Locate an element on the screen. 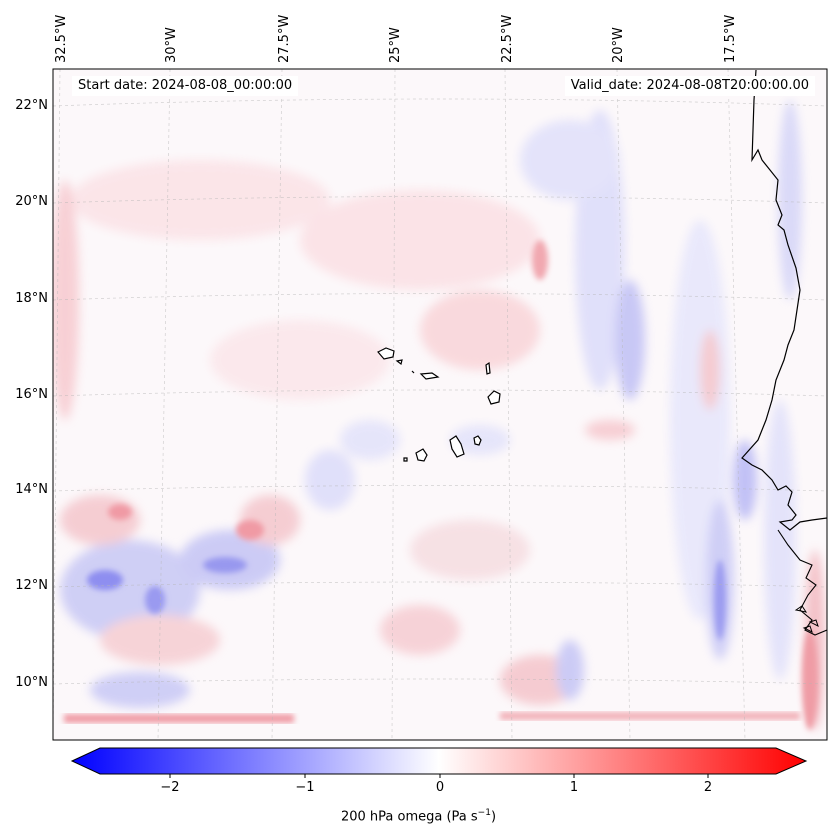 This screenshot has width=837, height=839. island-sao-nicolau is located at coordinates (429, 376).